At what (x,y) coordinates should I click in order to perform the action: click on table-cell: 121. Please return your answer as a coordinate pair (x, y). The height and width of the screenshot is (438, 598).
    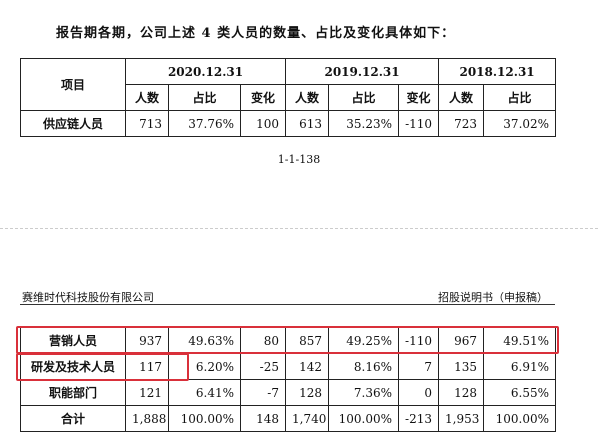
    Looking at the image, I should click on (147, 392).